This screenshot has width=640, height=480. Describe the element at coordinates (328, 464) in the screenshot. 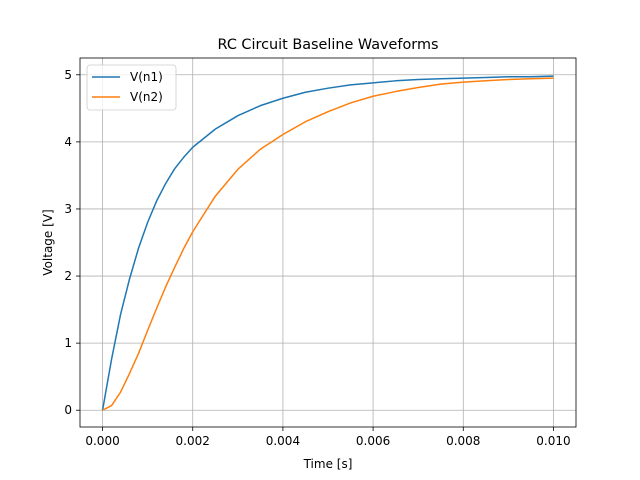

I see `x-axis-label: Time [s]` at that location.